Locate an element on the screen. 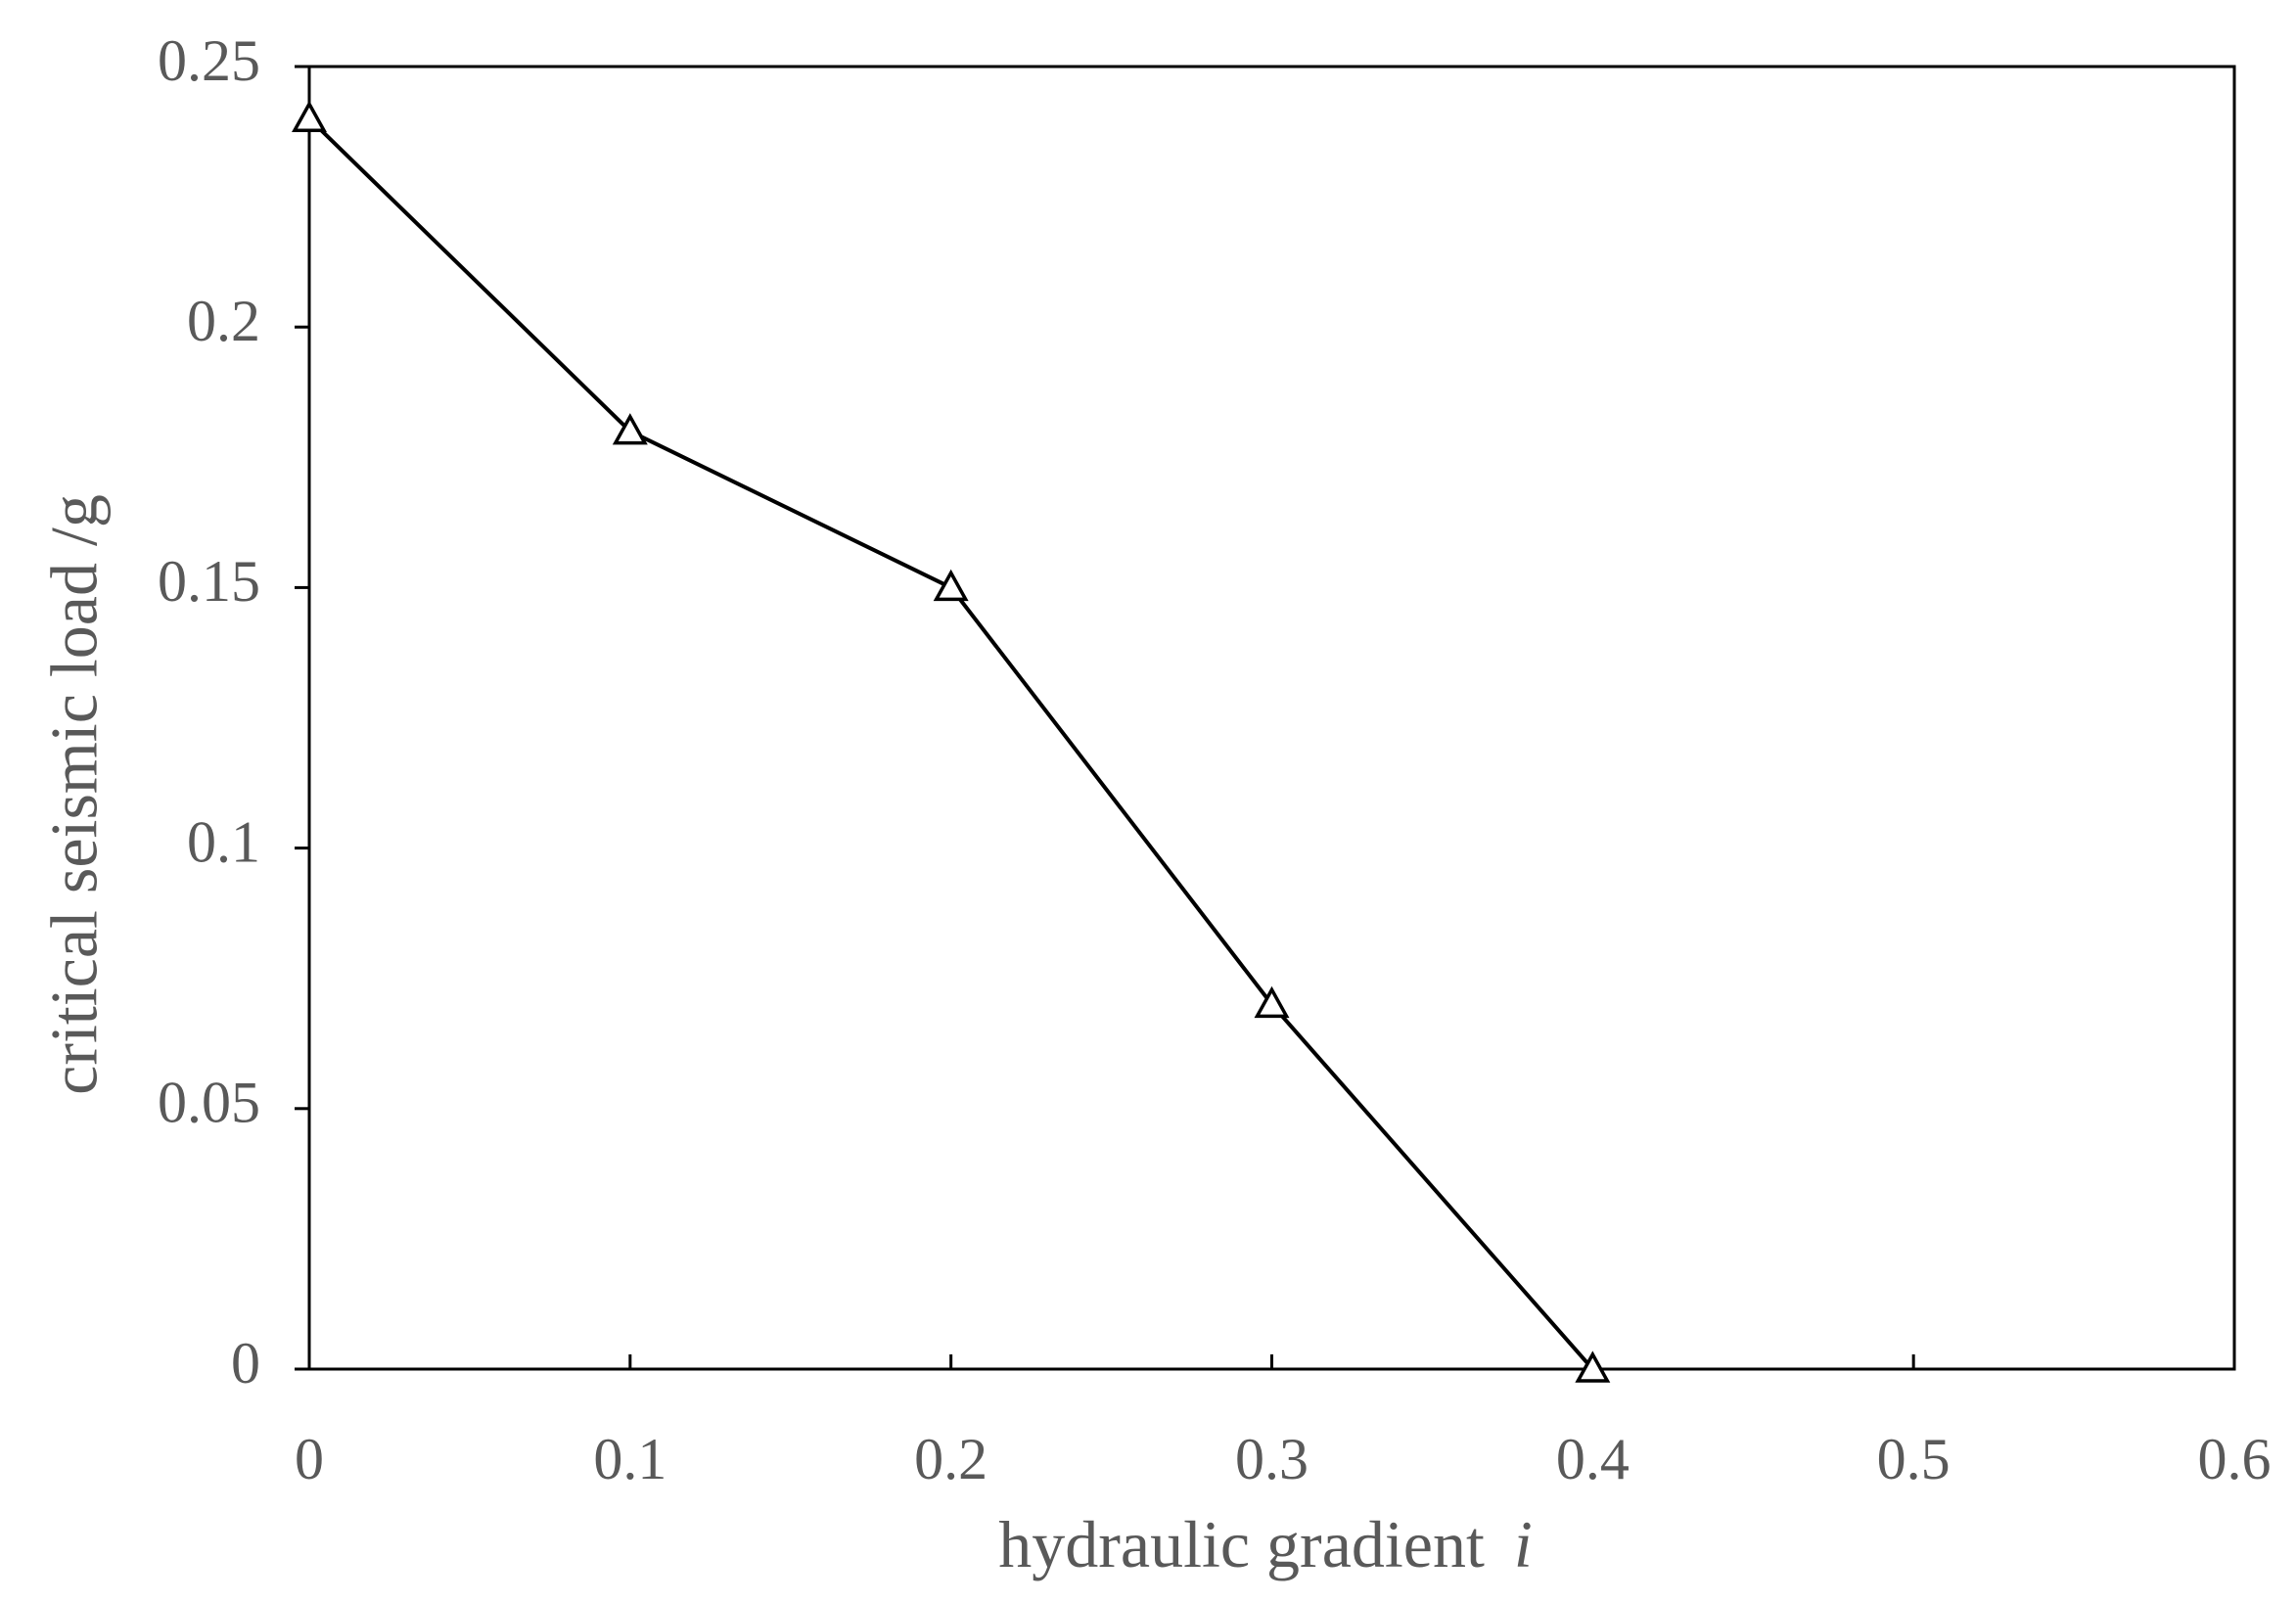 The image size is (2296, 1602). y-tick-label: 0 is located at coordinates (245, 1363).